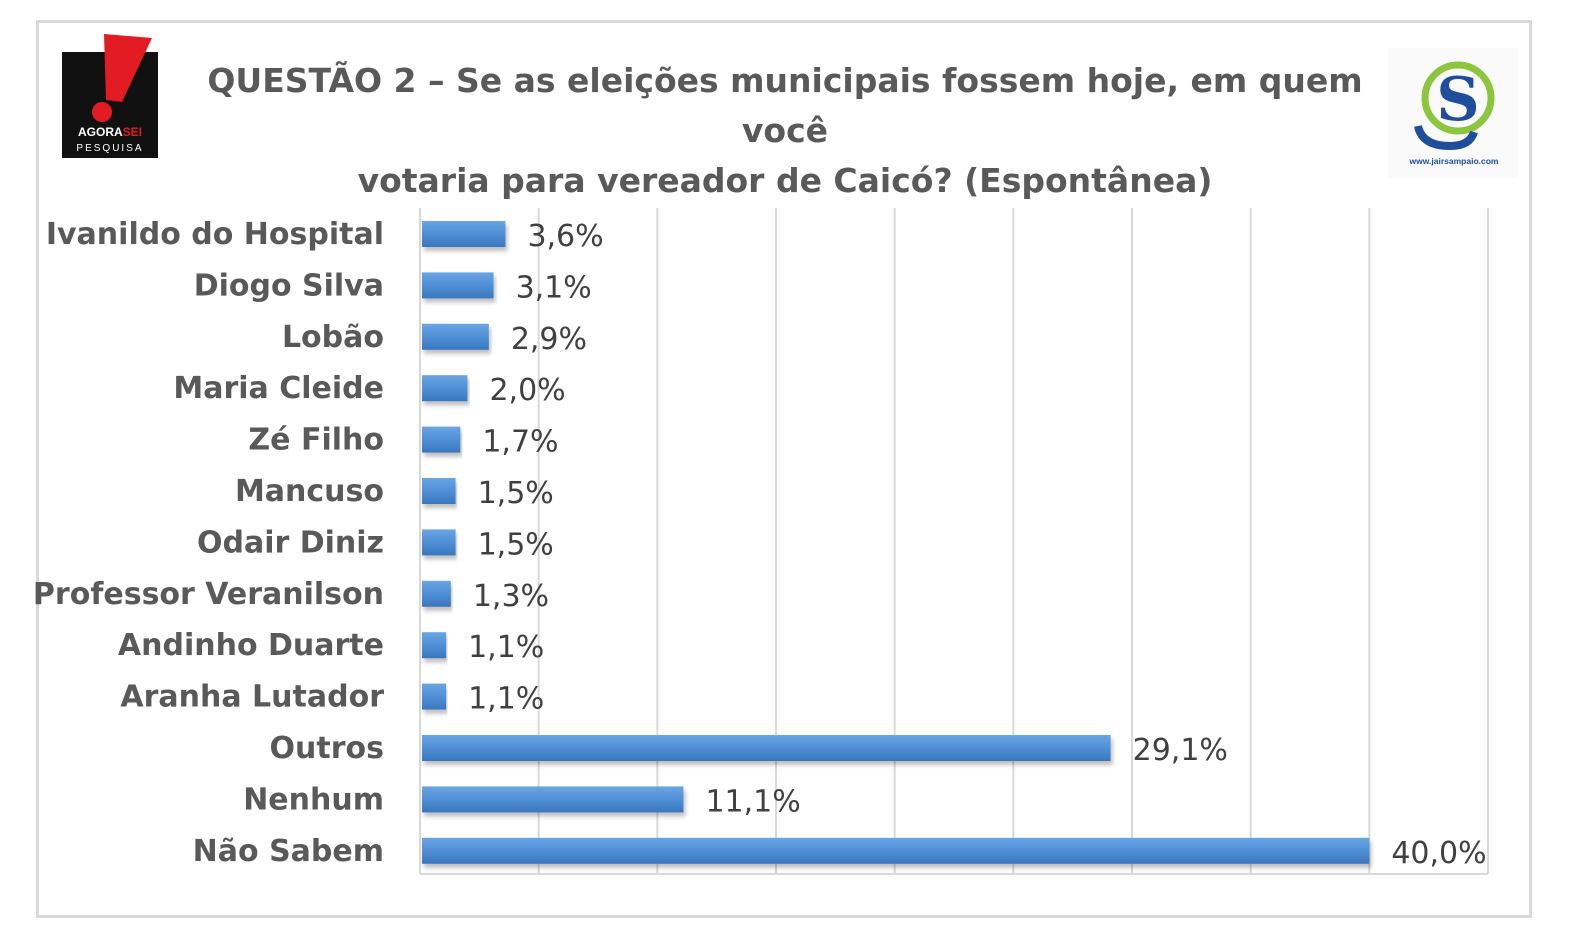 This screenshot has height=932, width=1580. What do you see at coordinates (215, 234) in the screenshot?
I see `category-label: Ivanildo do Hospital` at bounding box center [215, 234].